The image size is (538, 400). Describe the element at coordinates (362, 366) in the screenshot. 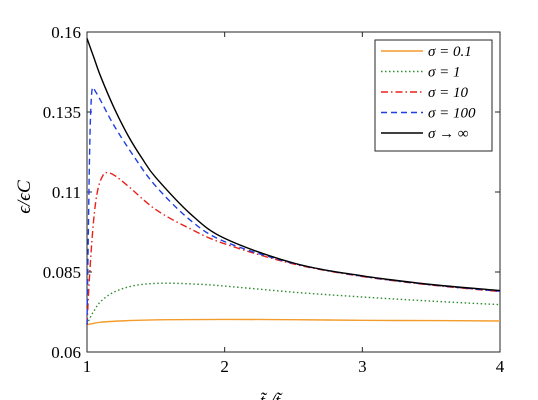

I see `x-tick-label: 3` at that location.